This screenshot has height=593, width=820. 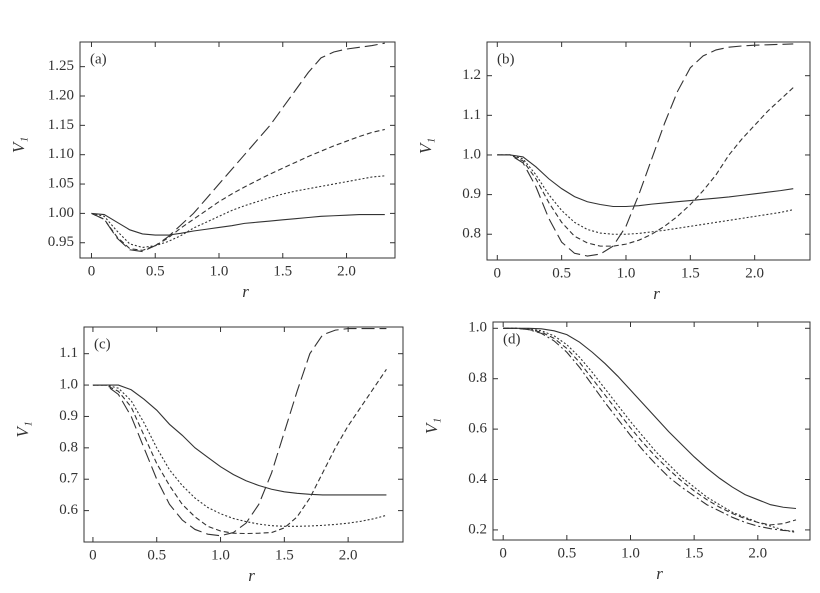 I want to click on panel-label: (a), so click(x=98, y=59).